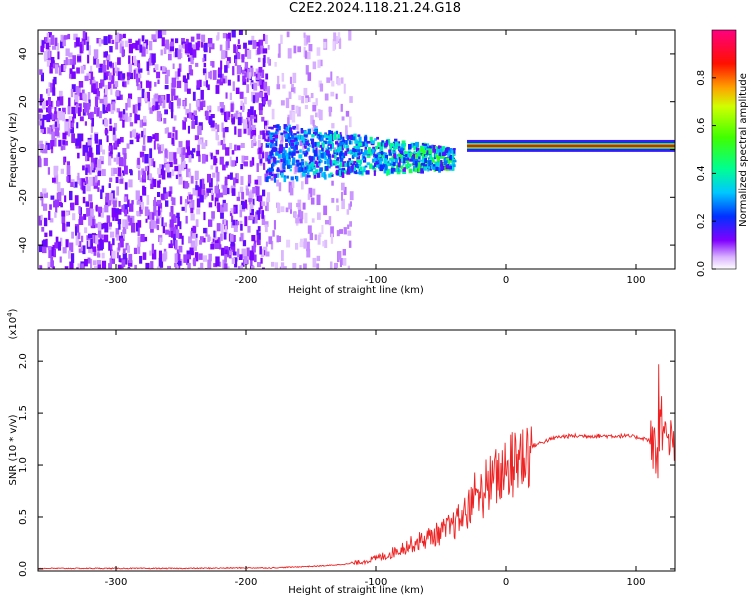  What do you see at coordinates (635, 280) in the screenshot?
I see `x-tick-label: 100` at bounding box center [635, 280].